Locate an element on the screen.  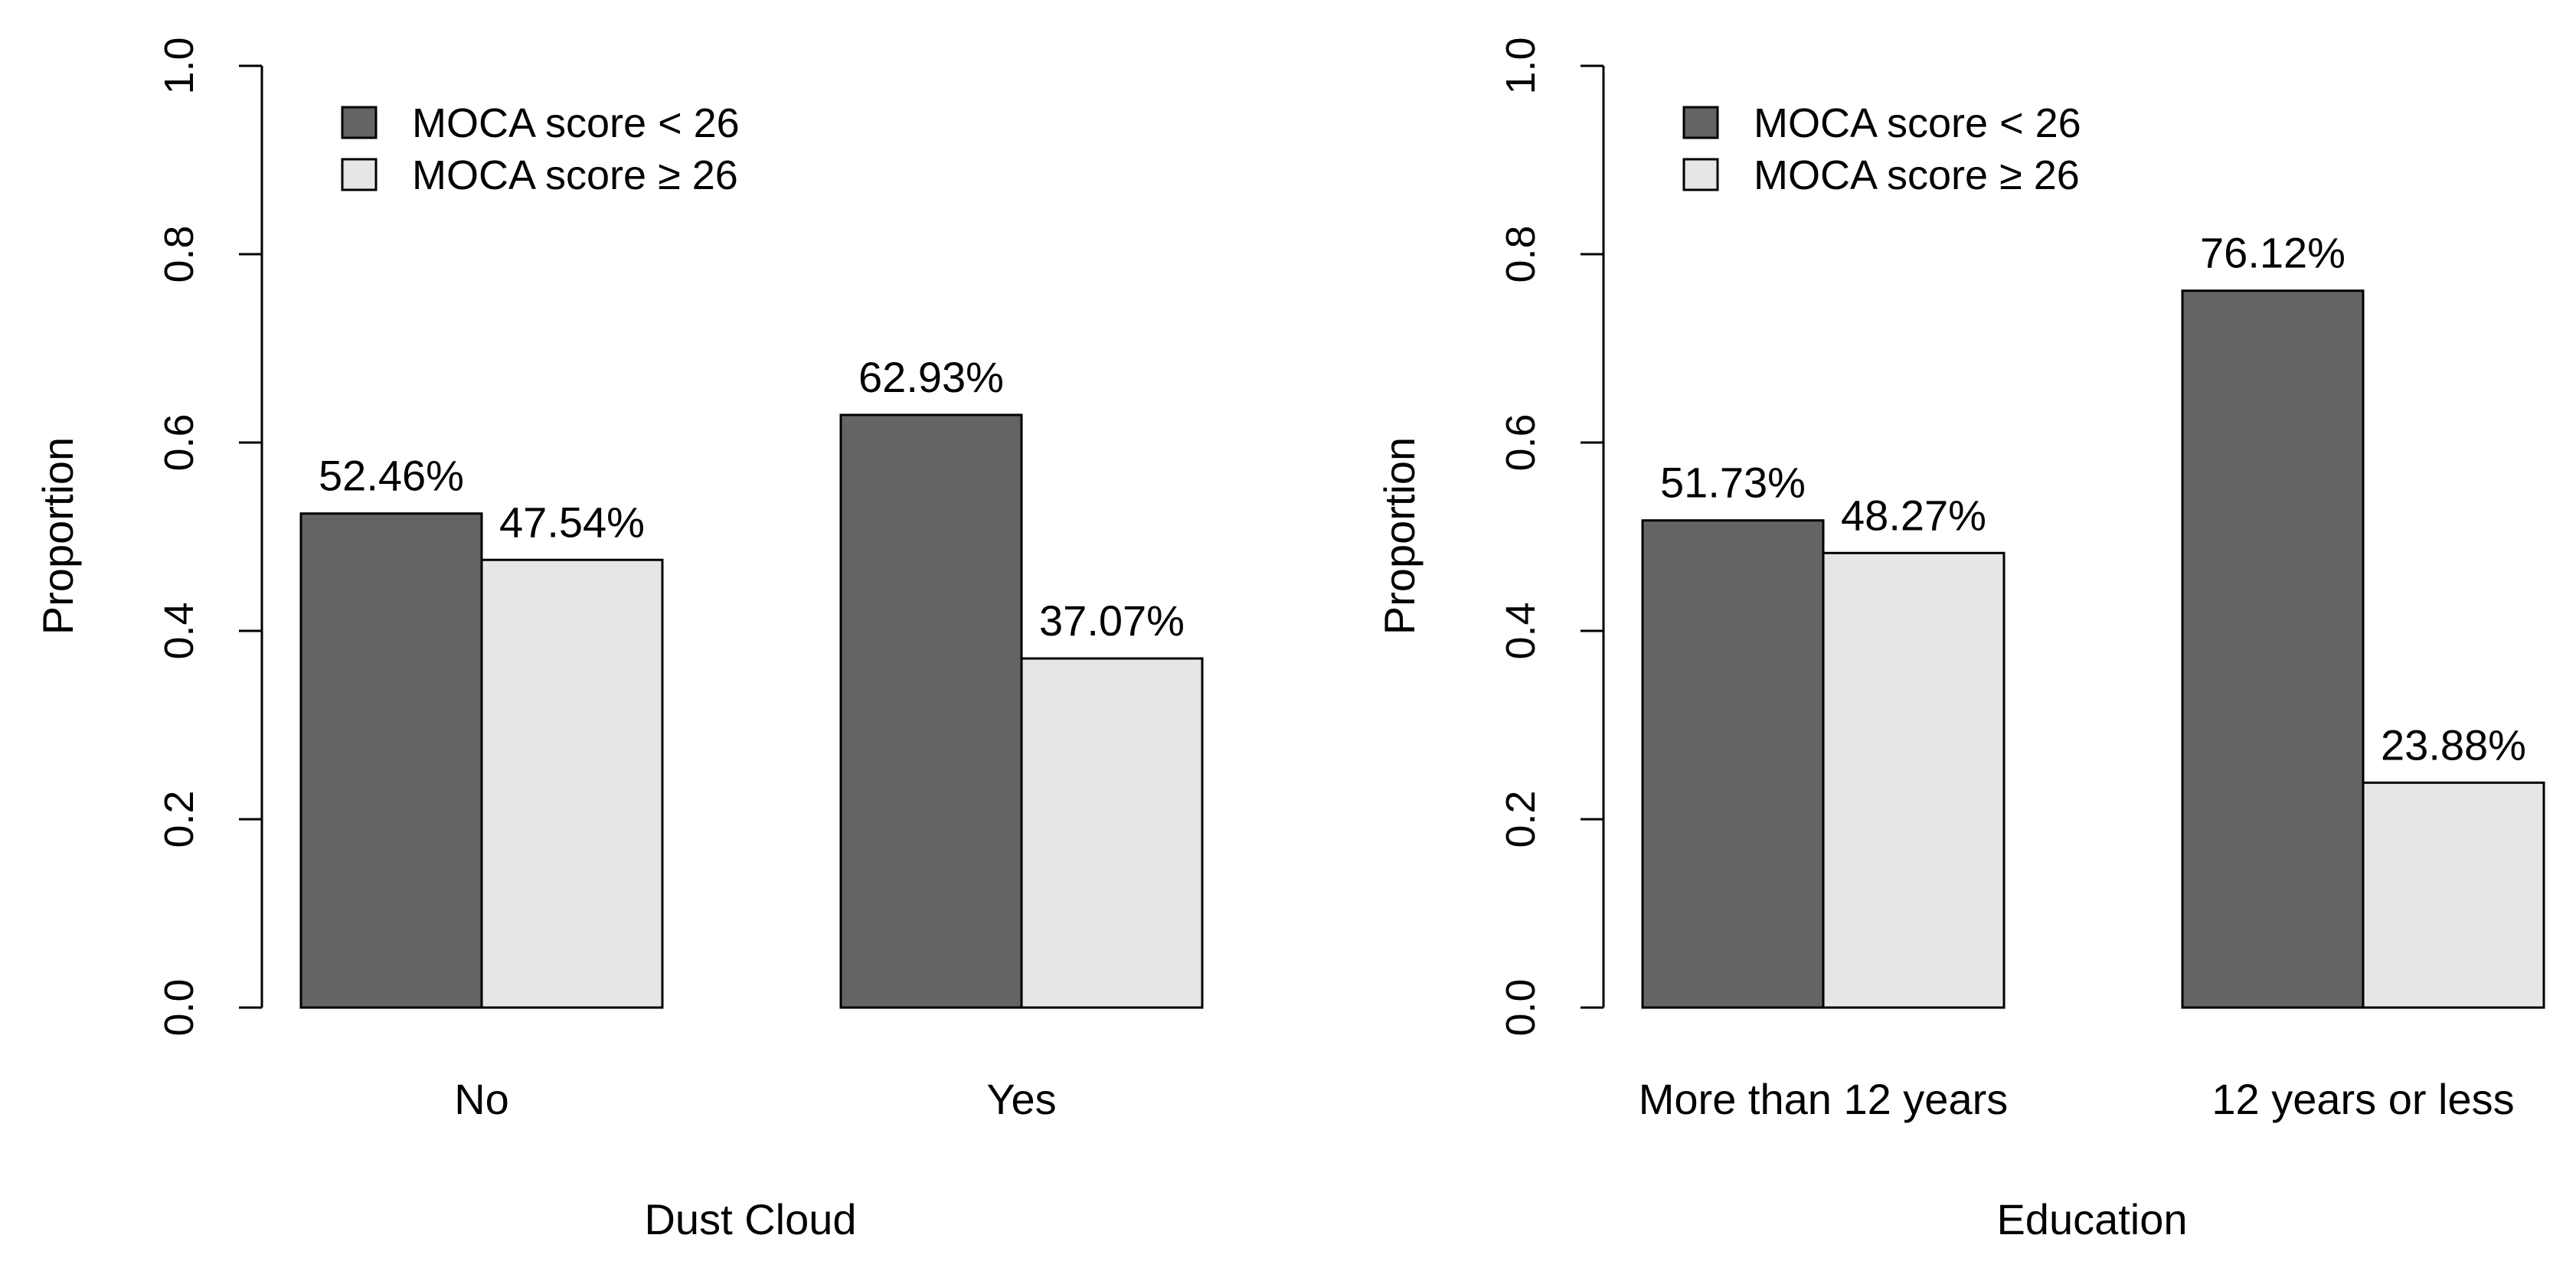
x-category-label: No is located at coordinates (481, 1099).